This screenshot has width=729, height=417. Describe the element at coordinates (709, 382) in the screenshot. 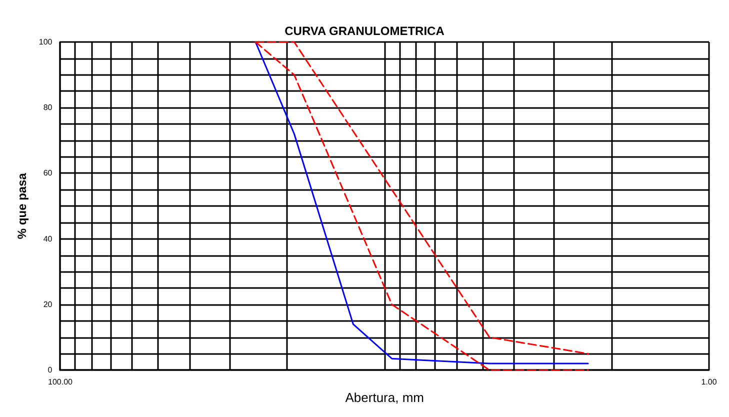

I see `x-tick-label: 1.00` at that location.